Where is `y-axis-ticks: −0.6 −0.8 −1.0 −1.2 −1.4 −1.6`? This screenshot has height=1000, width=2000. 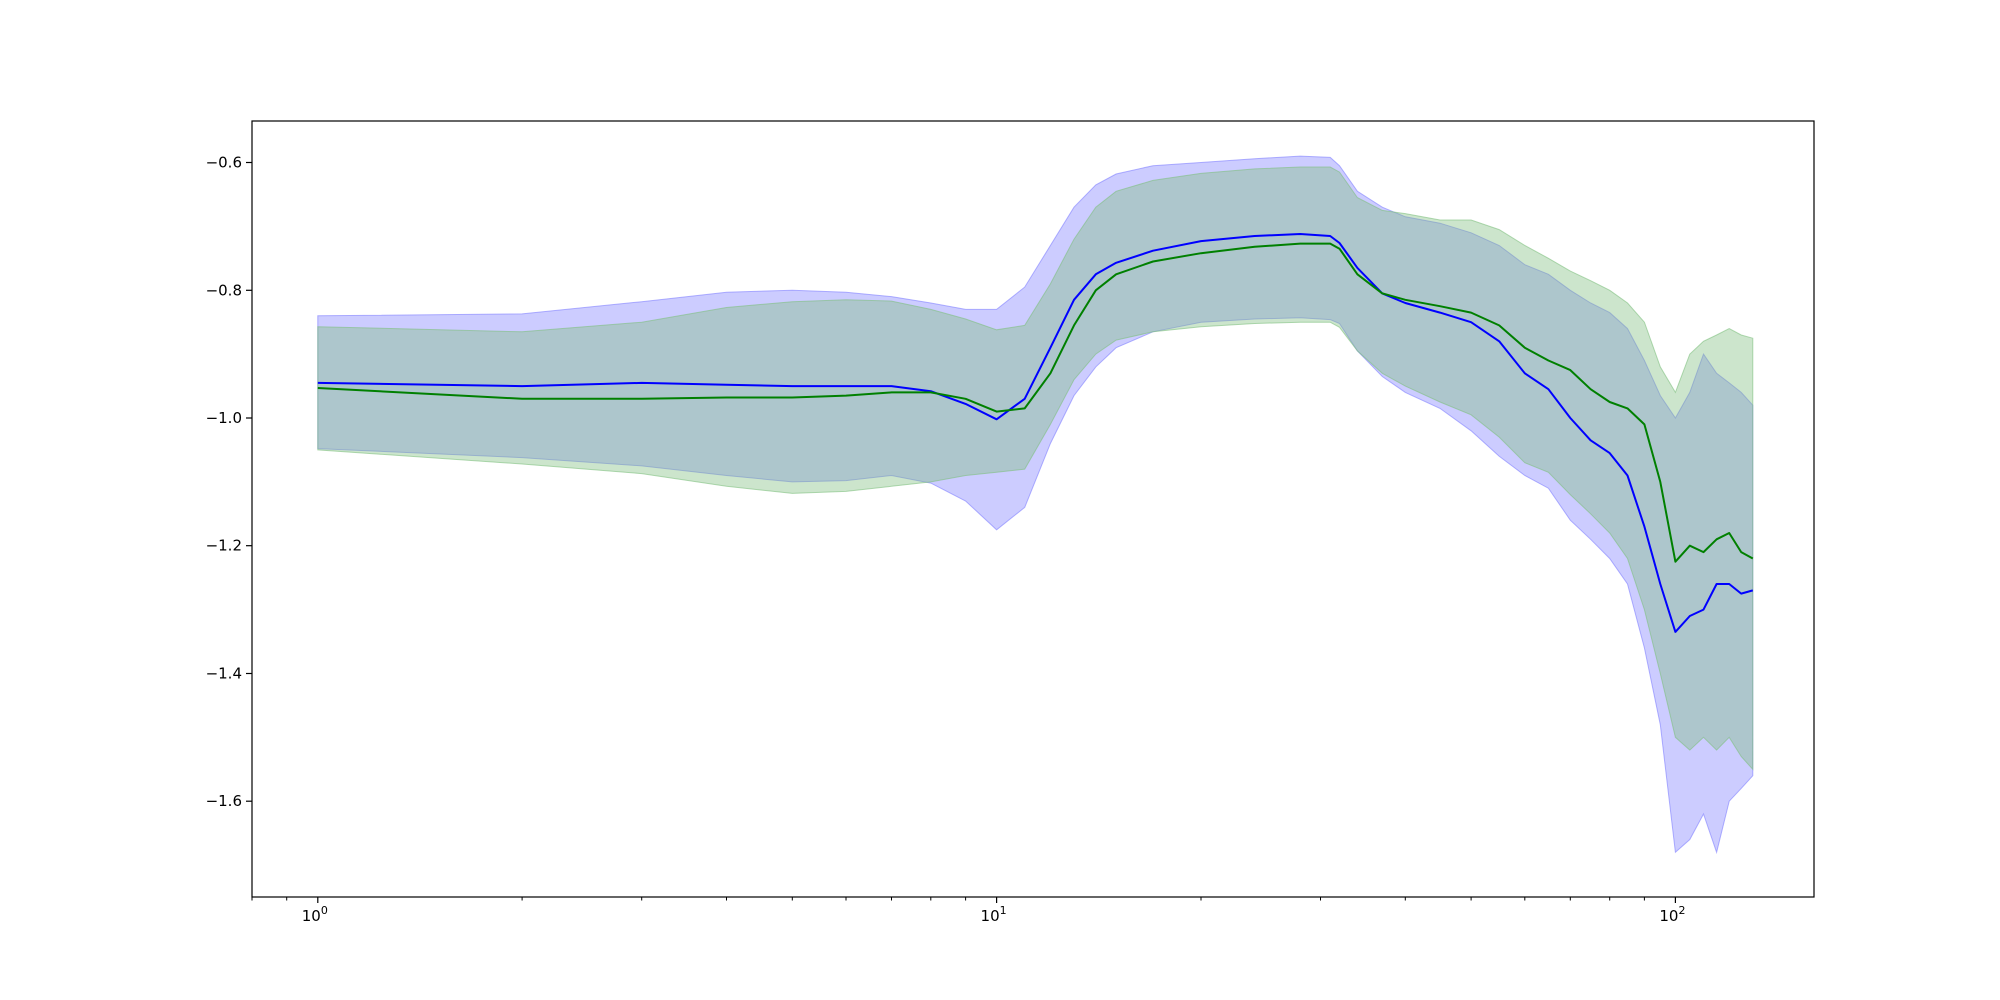
y-axis-ticks: −0.6 −0.8 −1.0 −1.2 −1.4 −1.6 is located at coordinates (229, 482).